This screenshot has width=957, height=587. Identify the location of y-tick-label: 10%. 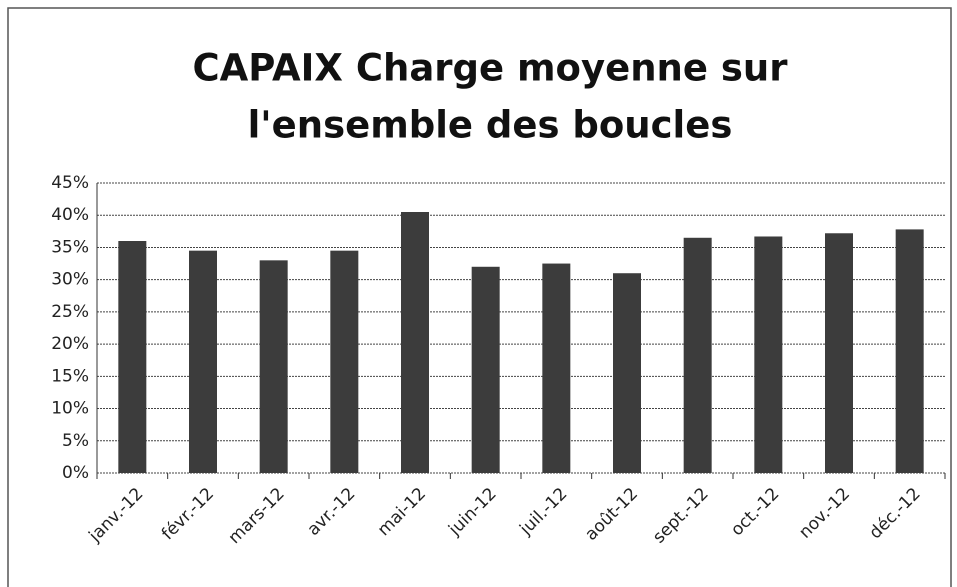
(70, 409).